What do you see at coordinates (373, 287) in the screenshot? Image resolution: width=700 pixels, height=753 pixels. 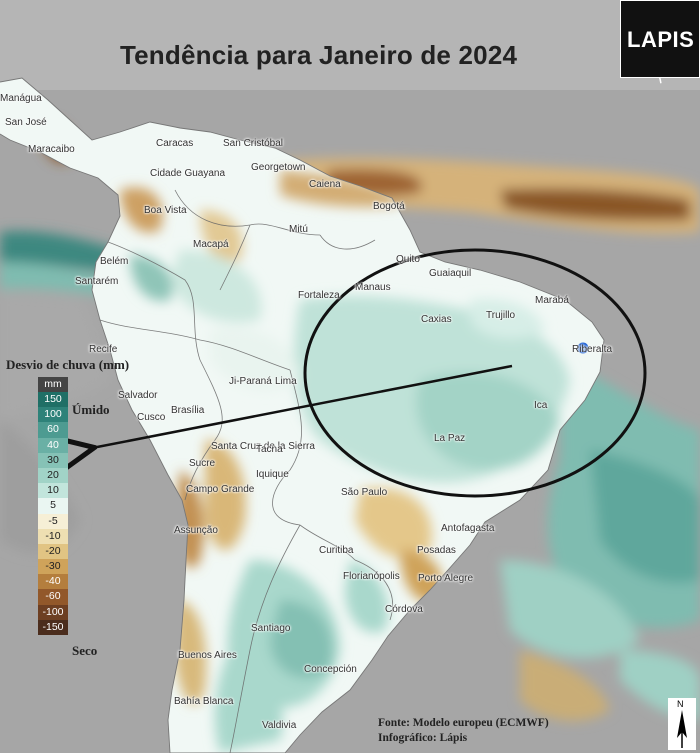 I see `city-label: Manaus` at bounding box center [373, 287].